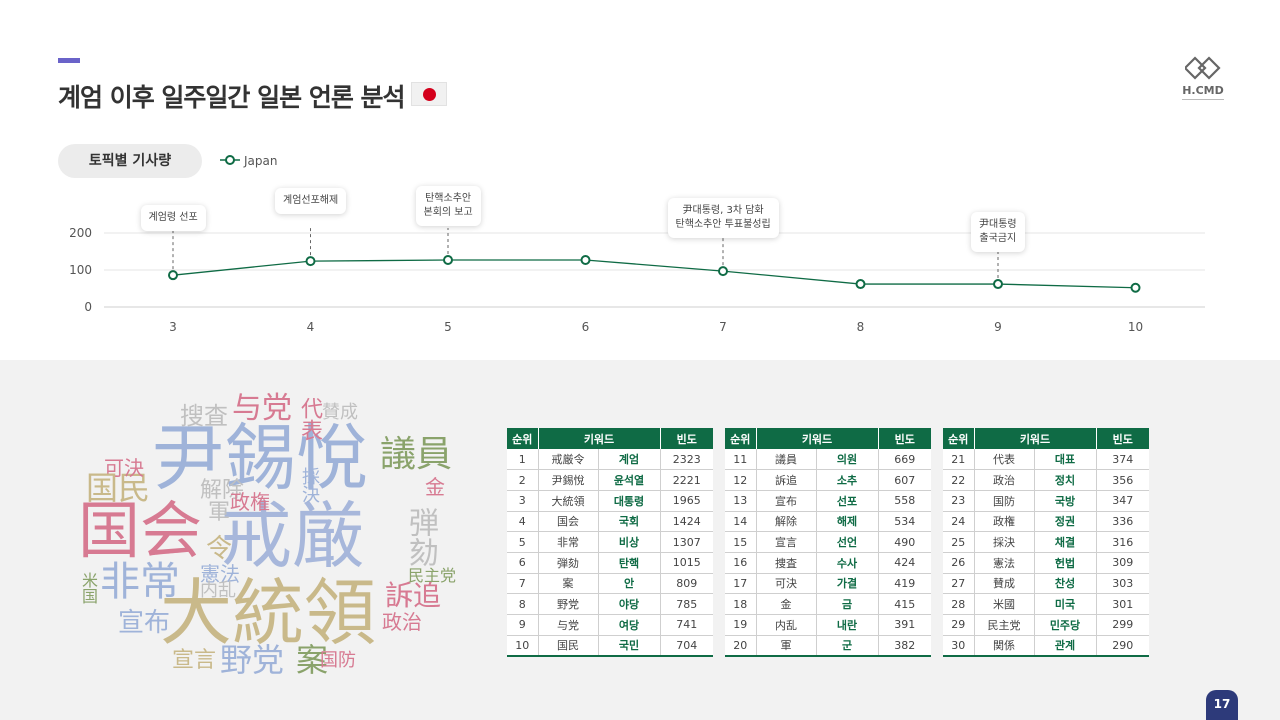 The height and width of the screenshot is (720, 1280). What do you see at coordinates (741, 460) in the screenshot?
I see `rank-cell: 11` at bounding box center [741, 460].